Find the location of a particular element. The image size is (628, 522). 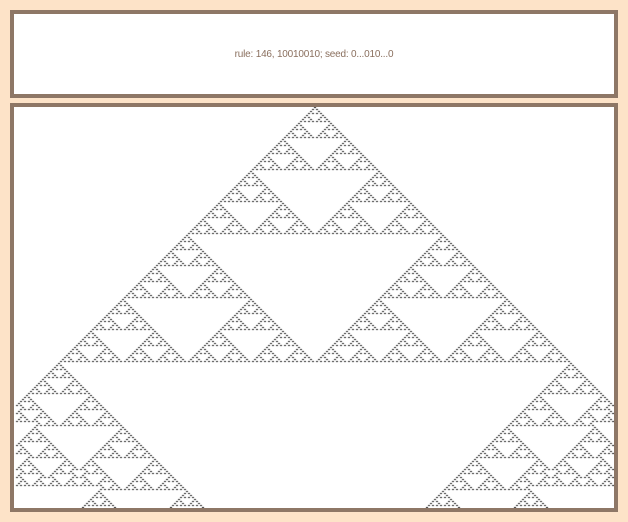

rule-label: rule: 146, 10010010; seed: 0...010...0 is located at coordinates (314, 54).